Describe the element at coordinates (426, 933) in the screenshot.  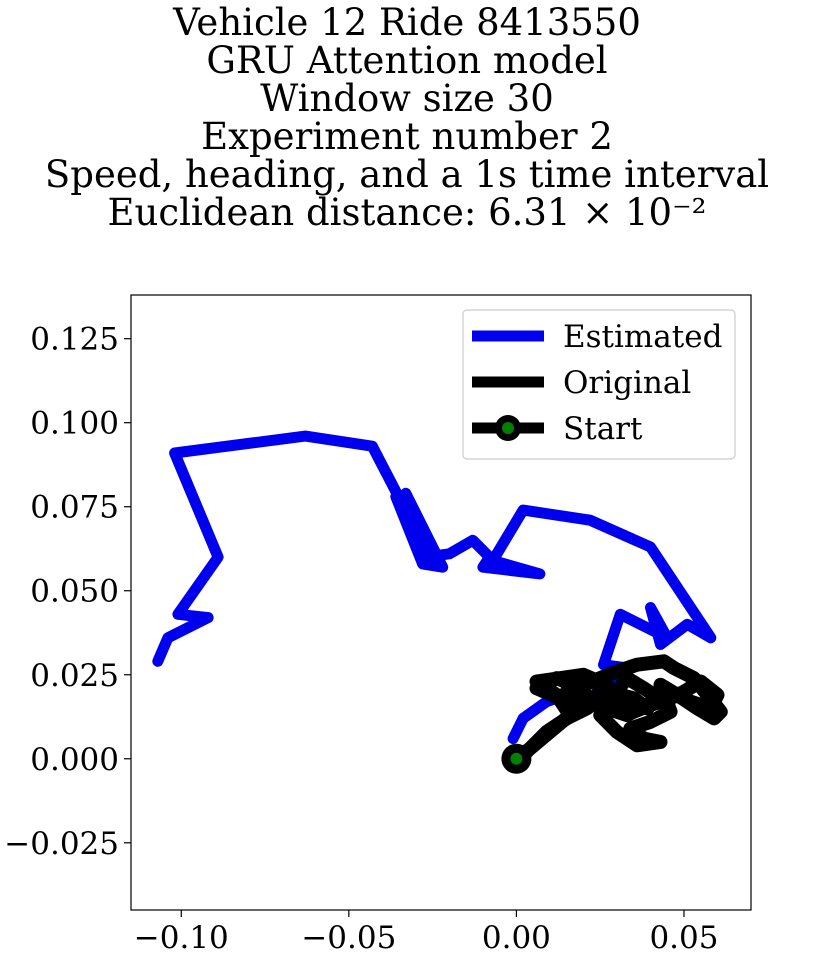
I see `x-axis: −0.10 −0.05 0.00 0.05` at that location.